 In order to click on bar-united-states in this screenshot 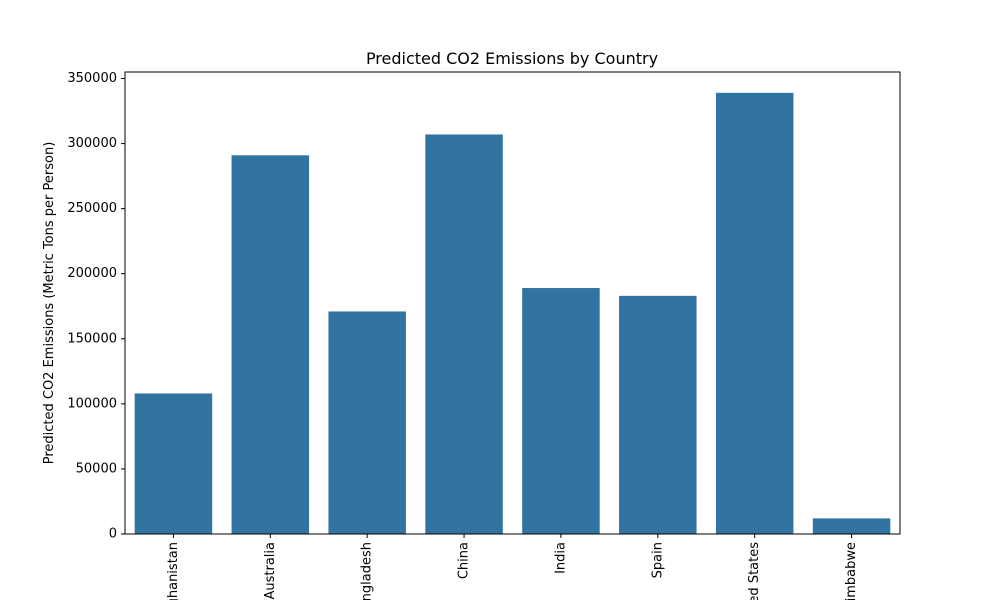, I will do `click(754, 313)`.